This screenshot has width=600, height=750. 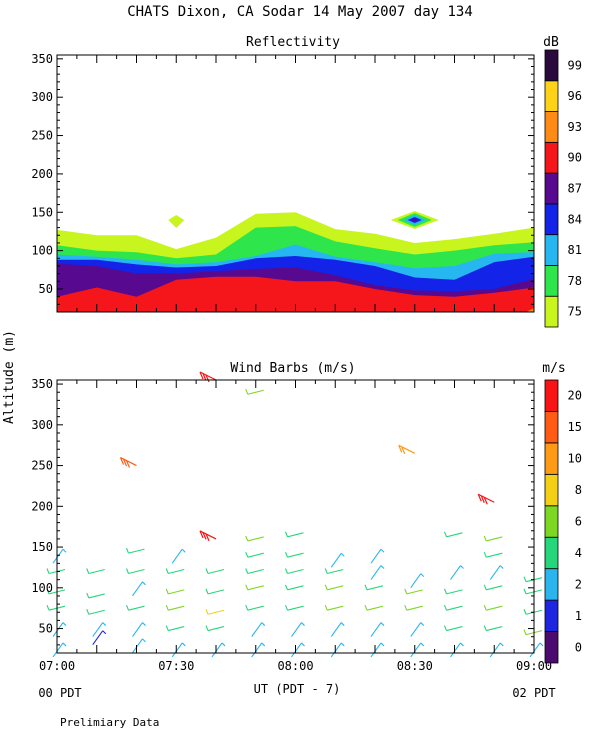 What do you see at coordinates (575, 189) in the screenshot?
I see `colorbar-tick-label: 87` at bounding box center [575, 189].